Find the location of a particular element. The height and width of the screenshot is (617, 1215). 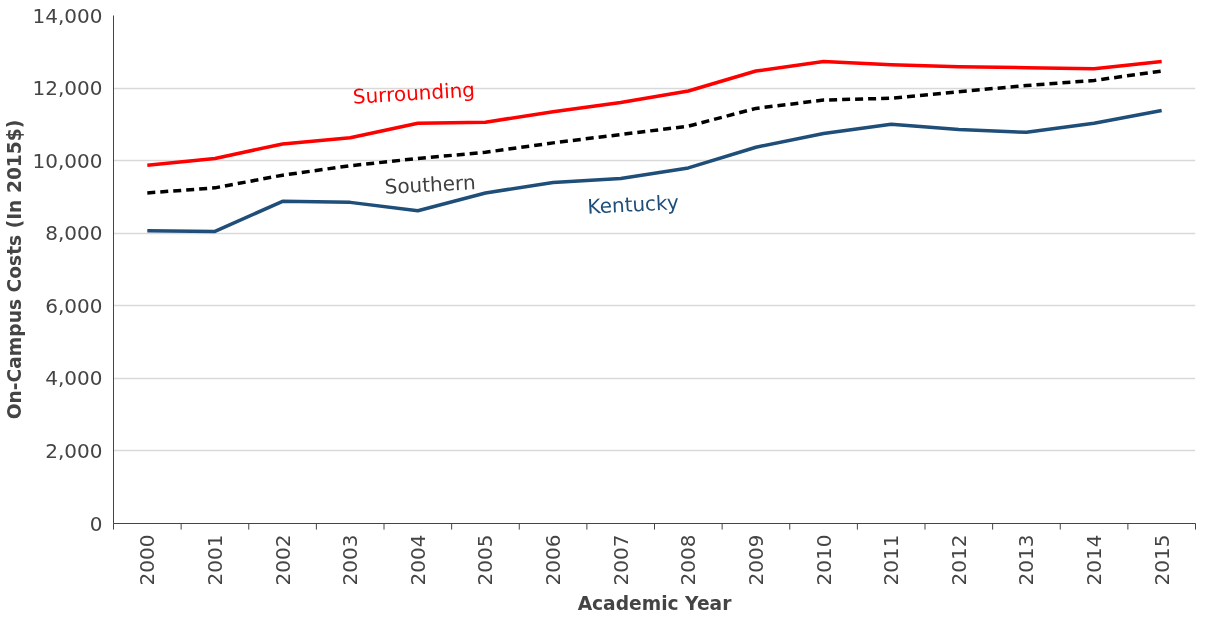

y-tick-label: 2,000 is located at coordinates (74, 450).